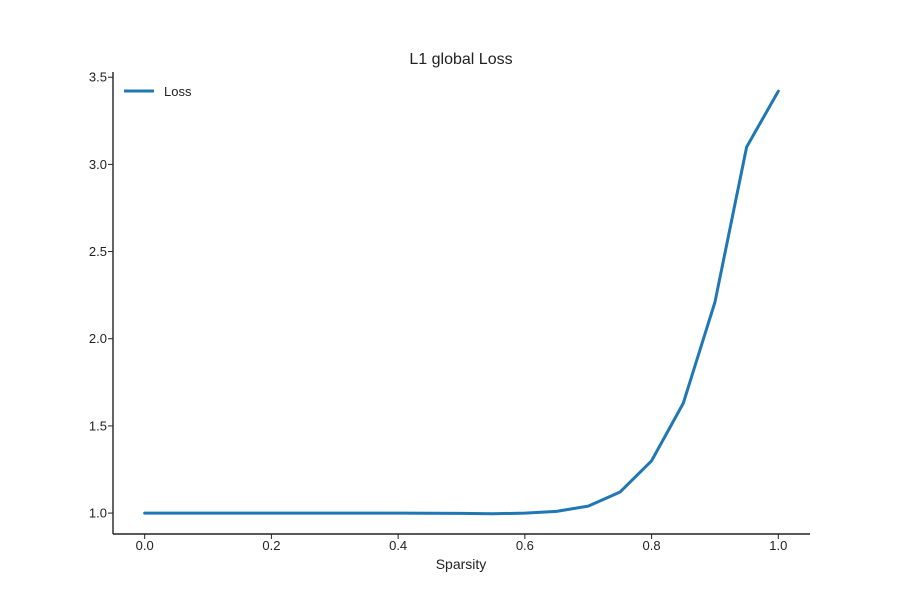  What do you see at coordinates (652, 545) in the screenshot?
I see `x-tick-label: 0.8` at bounding box center [652, 545].